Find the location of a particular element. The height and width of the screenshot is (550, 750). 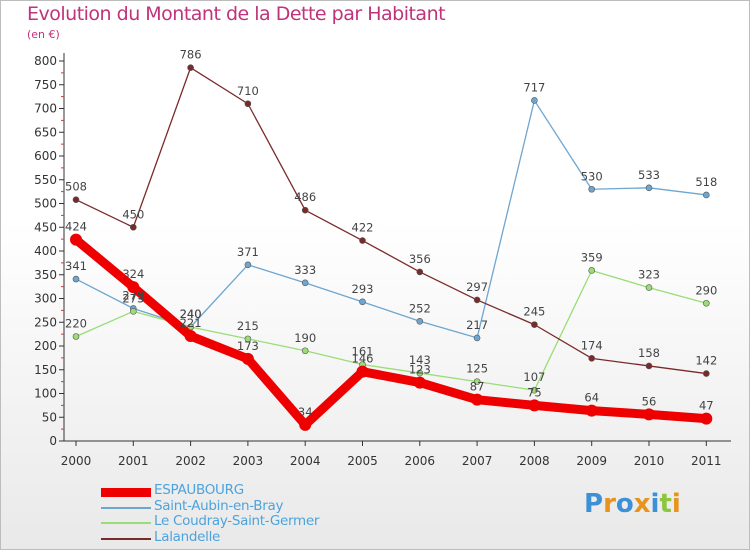

legend-label: Saint-Aubin-en-Bray is located at coordinates (219, 505).